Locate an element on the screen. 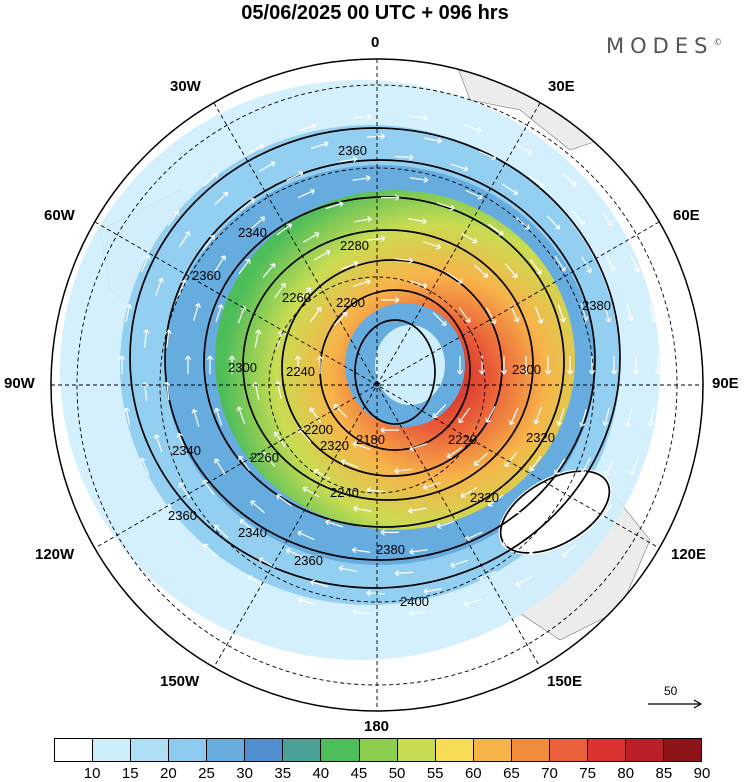 This screenshot has width=750, height=782. lon-label-150w: 150W is located at coordinates (180, 681).